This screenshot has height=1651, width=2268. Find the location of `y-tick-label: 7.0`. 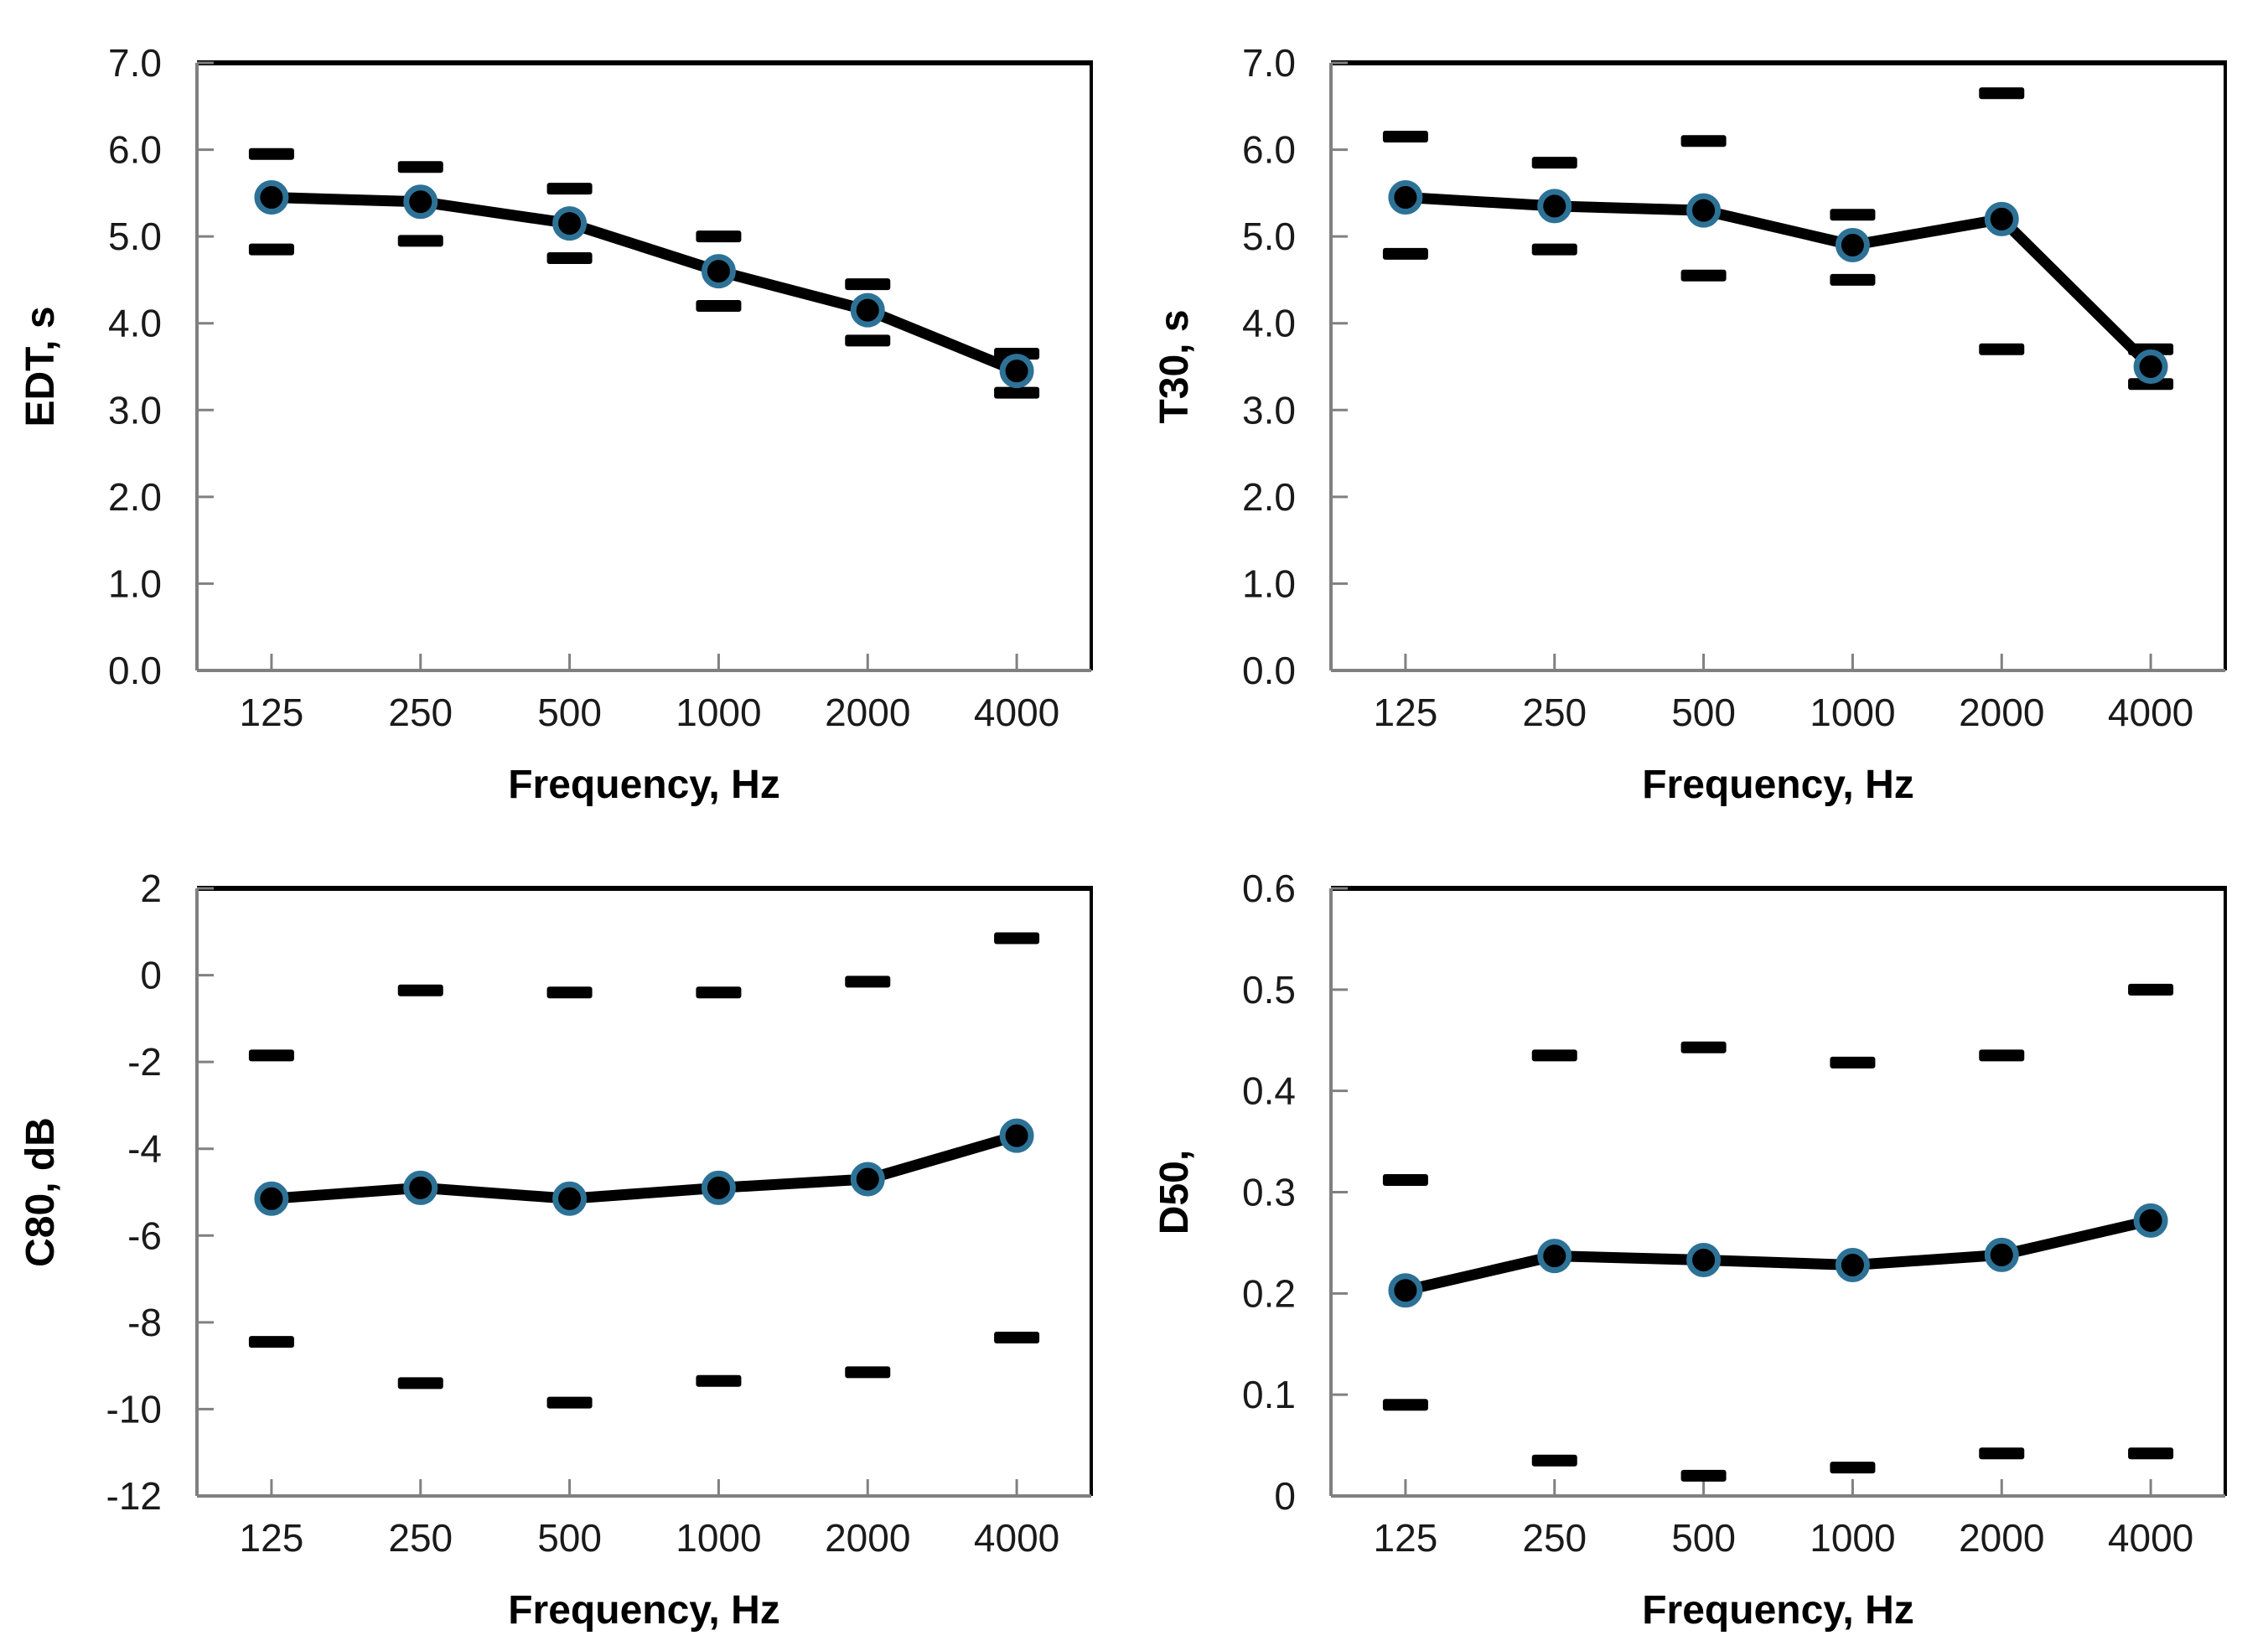

y-tick-label: 7.0 is located at coordinates (1269, 63).